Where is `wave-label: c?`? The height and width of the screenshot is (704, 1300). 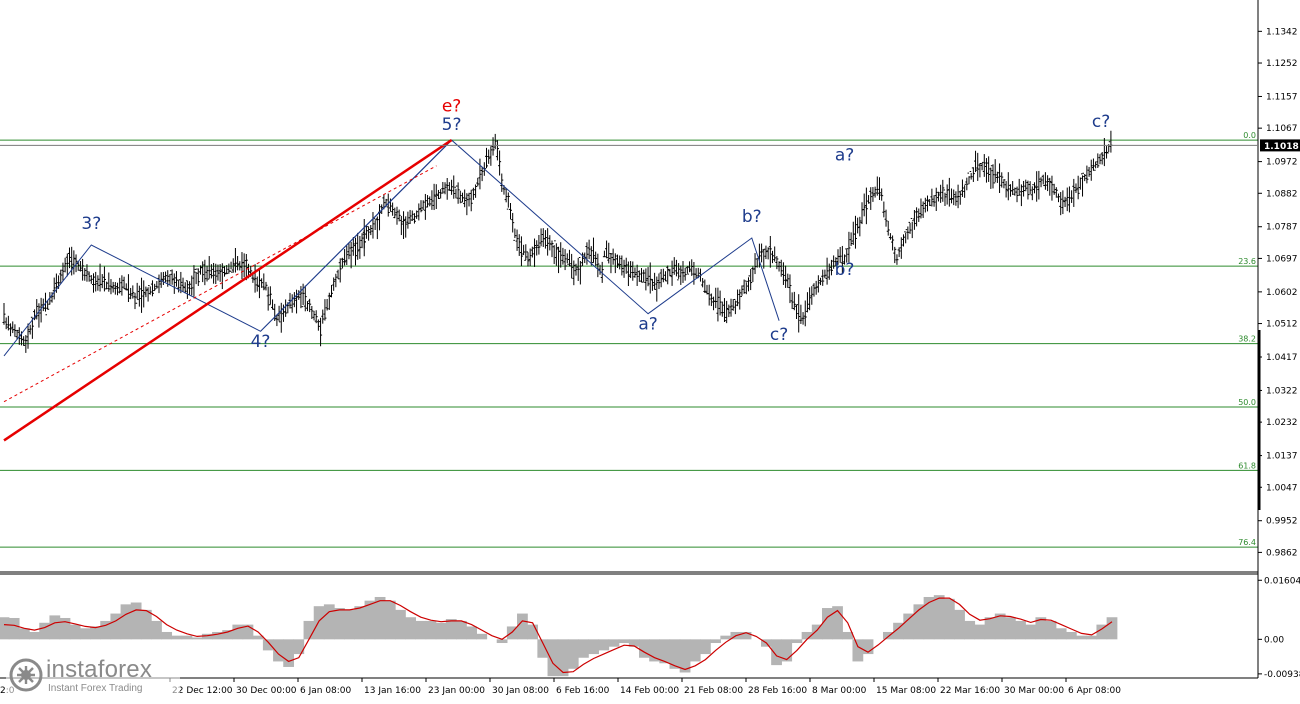 wave-label: c? is located at coordinates (779, 335).